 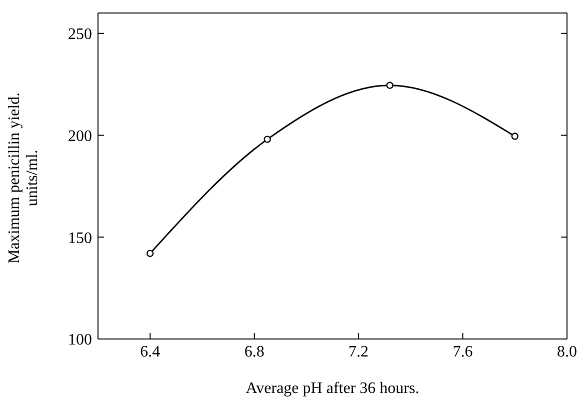 I want to click on x-axis-title: Average pH after 36 hours., so click(x=333, y=388).